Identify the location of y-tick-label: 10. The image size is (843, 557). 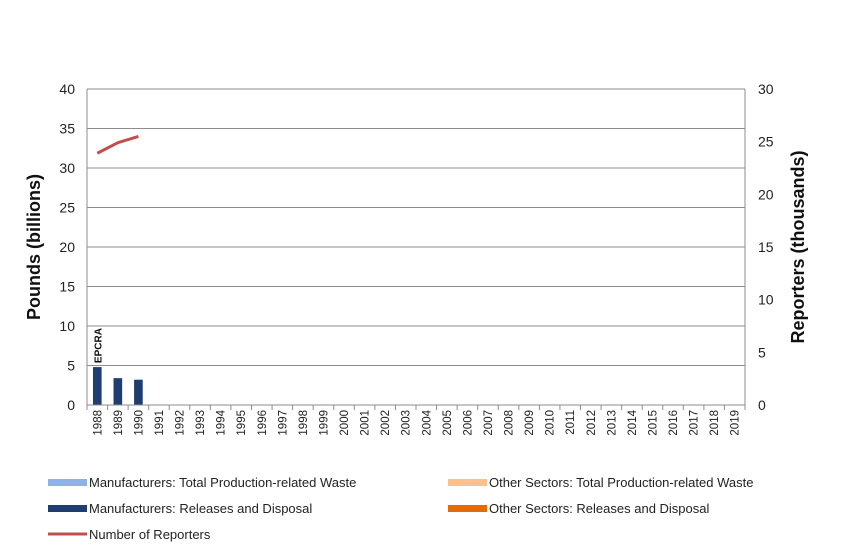
(67, 326).